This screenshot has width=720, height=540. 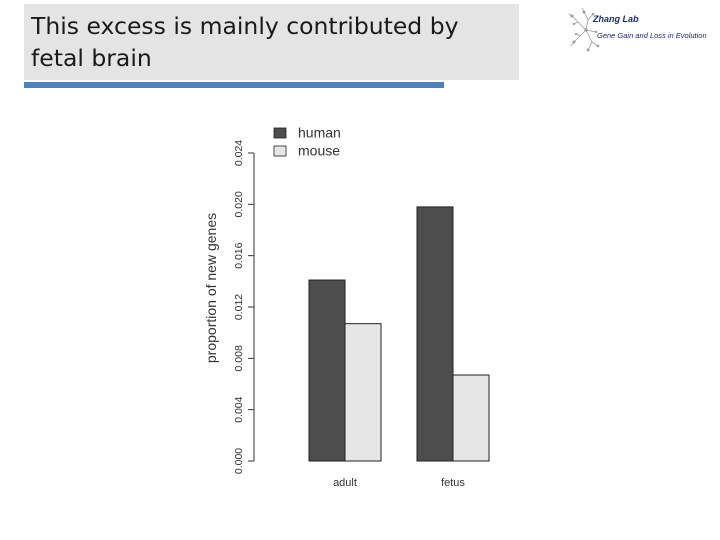 What do you see at coordinates (616, 19) in the screenshot?
I see `logo-name: Zhang Lab` at bounding box center [616, 19].